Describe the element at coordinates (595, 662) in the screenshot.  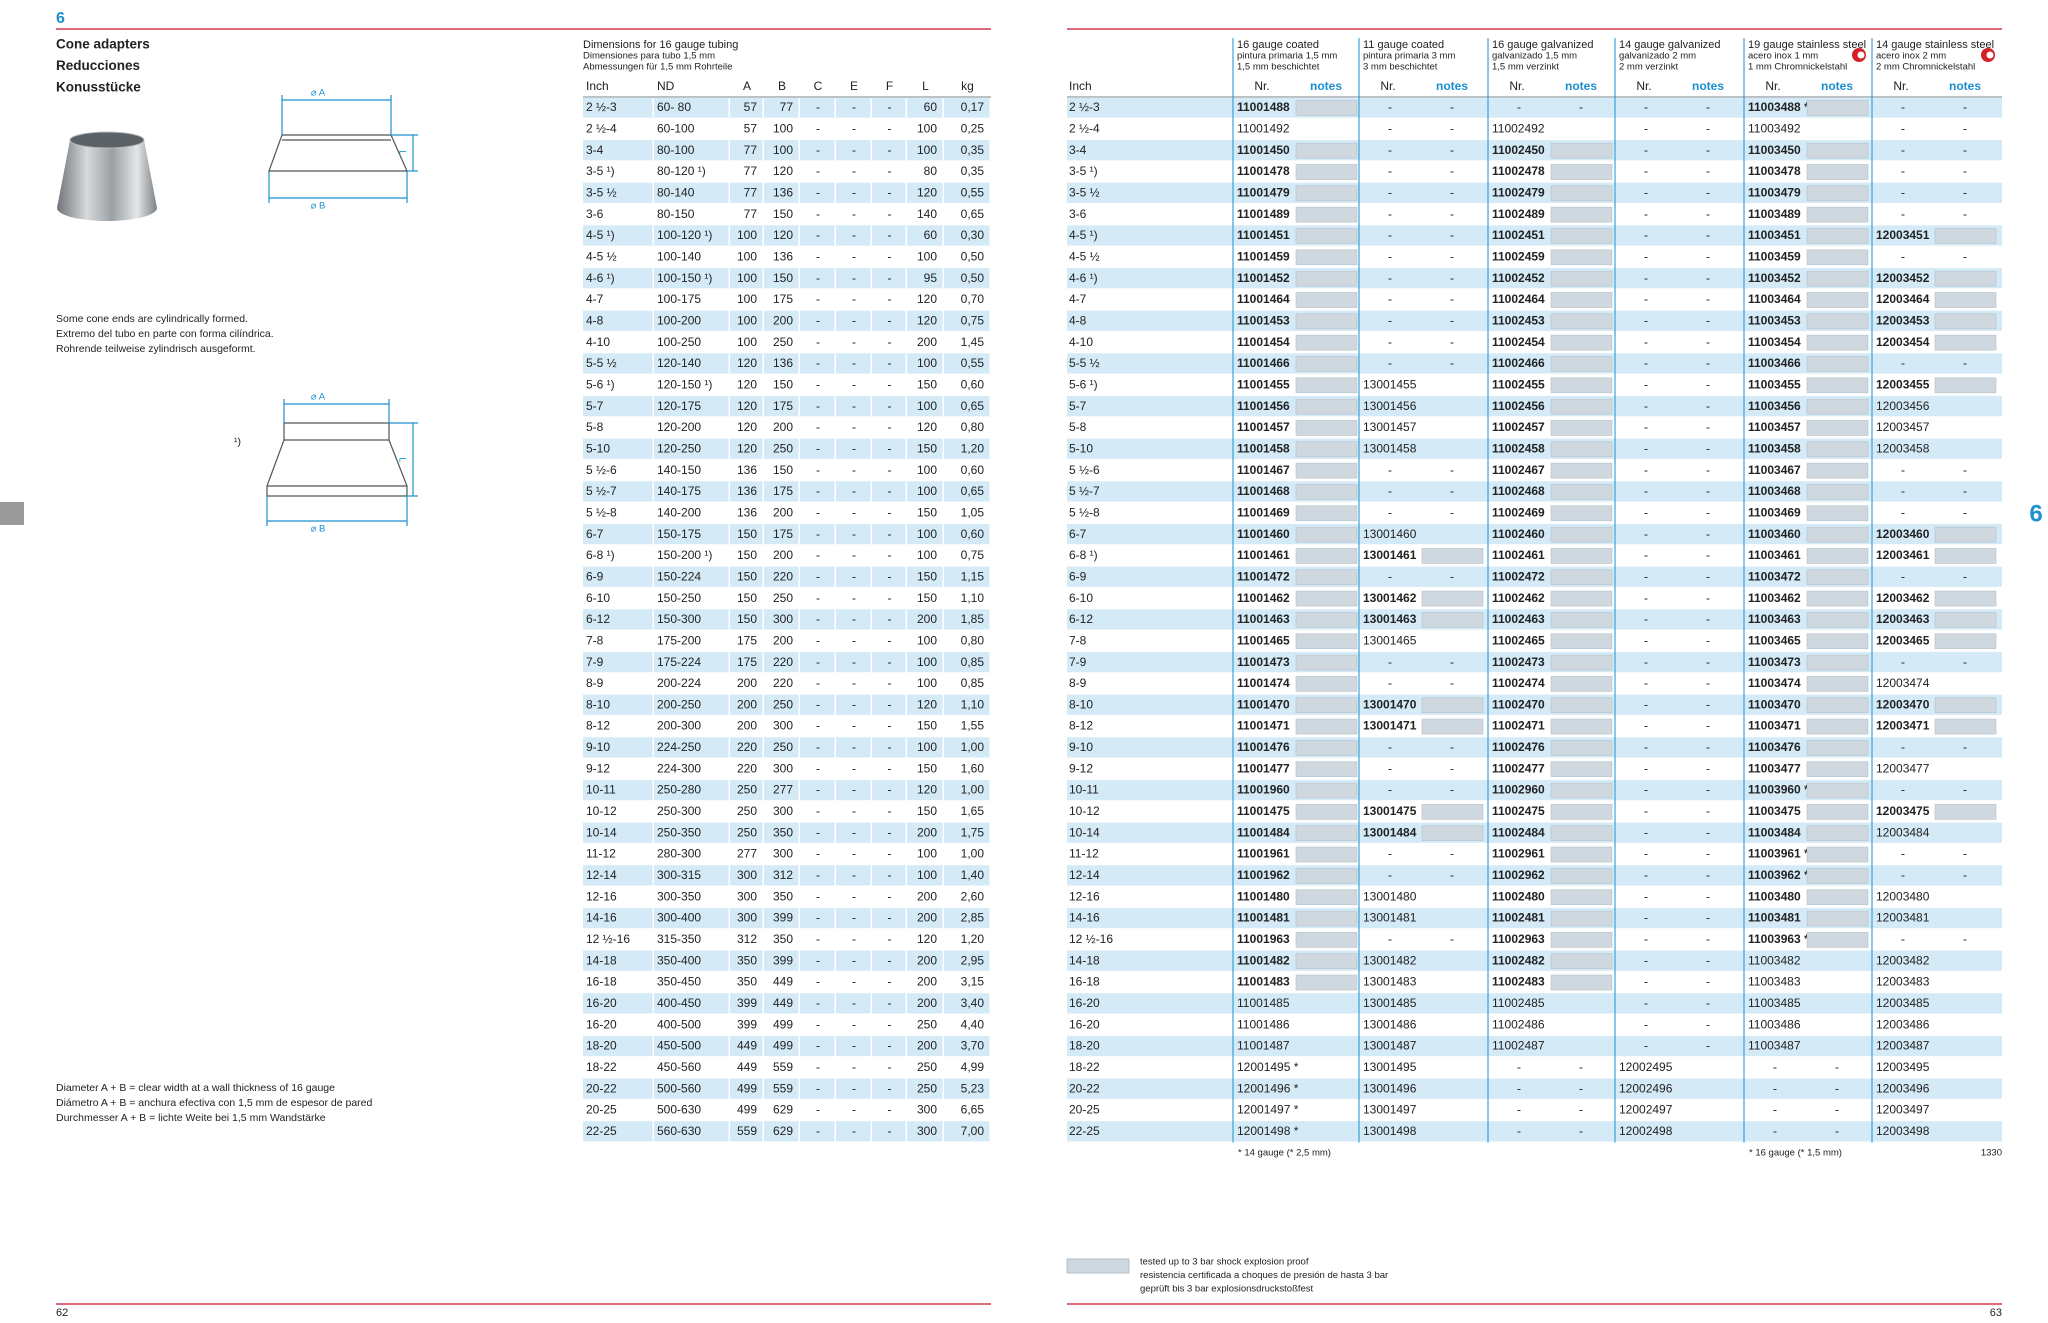
I see `cell-text: 7-9` at that location.